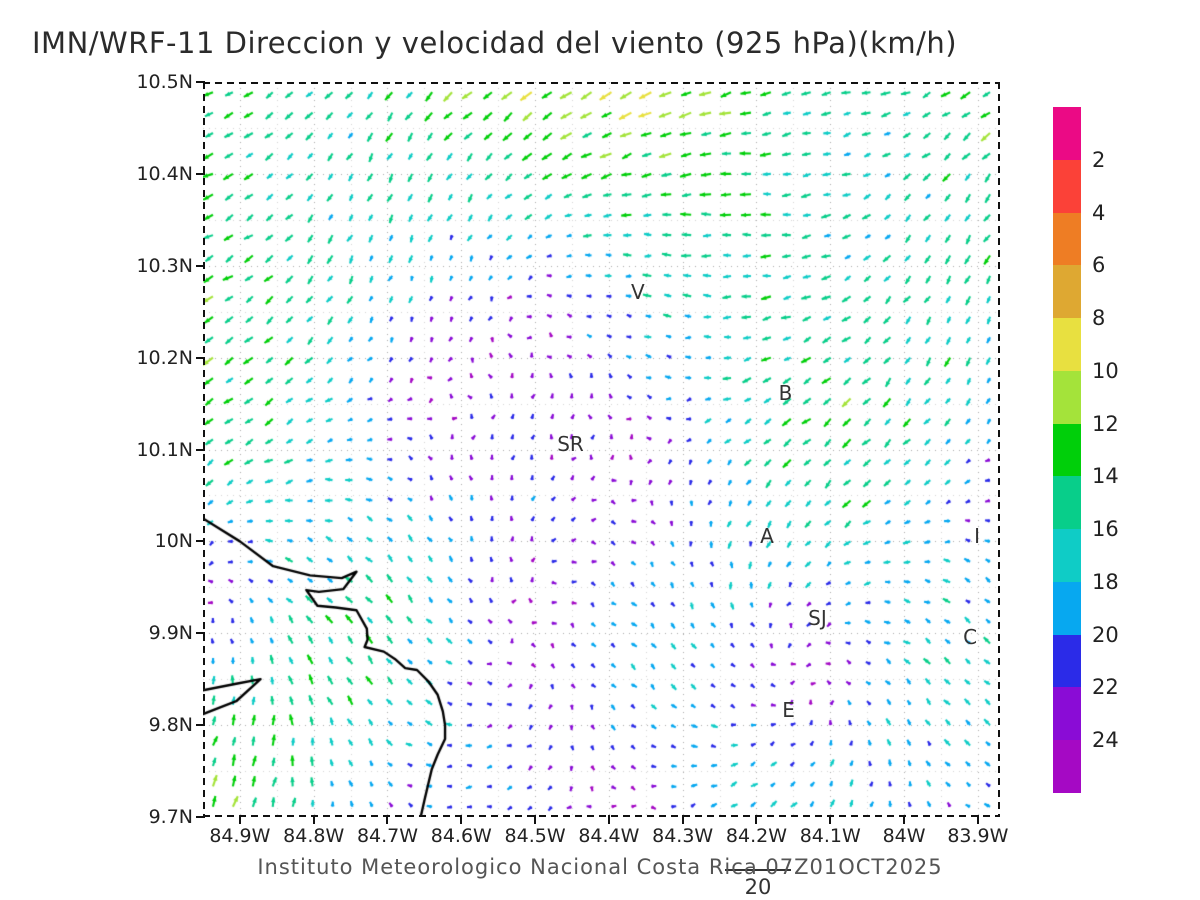 This screenshot has width=1200, height=900. What do you see at coordinates (999, 449) in the screenshot?
I see `plot-border-right` at bounding box center [999, 449].